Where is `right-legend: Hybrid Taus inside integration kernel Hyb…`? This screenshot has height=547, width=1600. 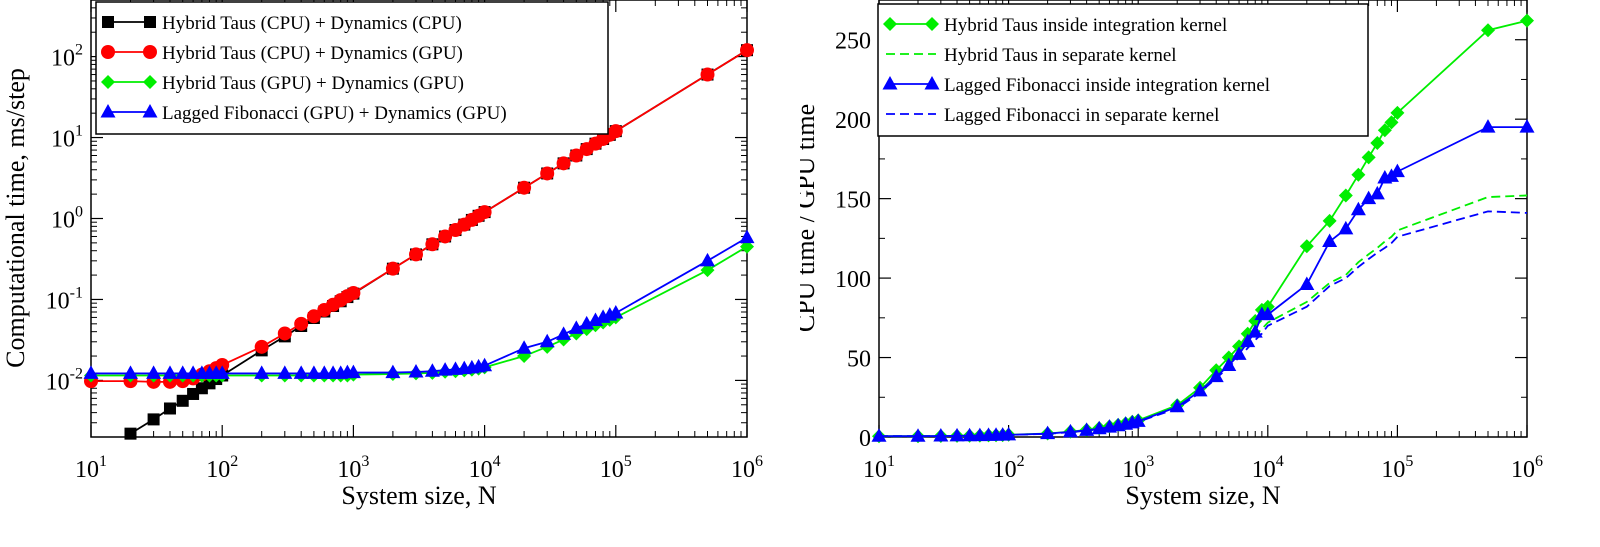 right-legend: Hybrid Taus inside integration kernel Hyb… is located at coordinates (1123, 70).